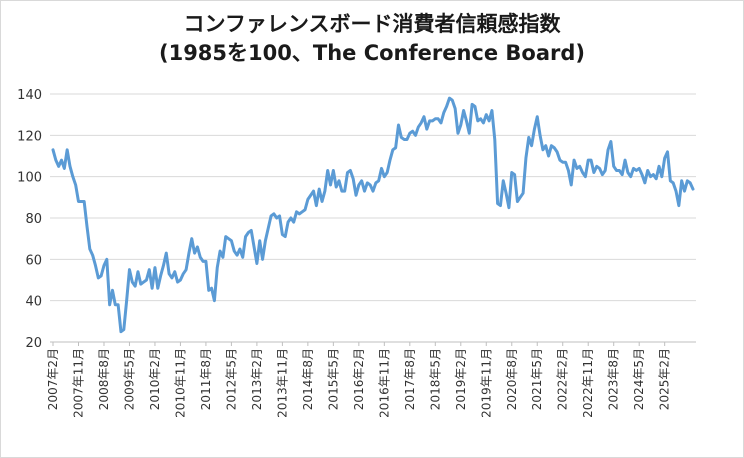 Image resolution: width=744 pixels, height=458 pixels. I want to click on x-tick-label: 2011年8月, so click(206, 379).